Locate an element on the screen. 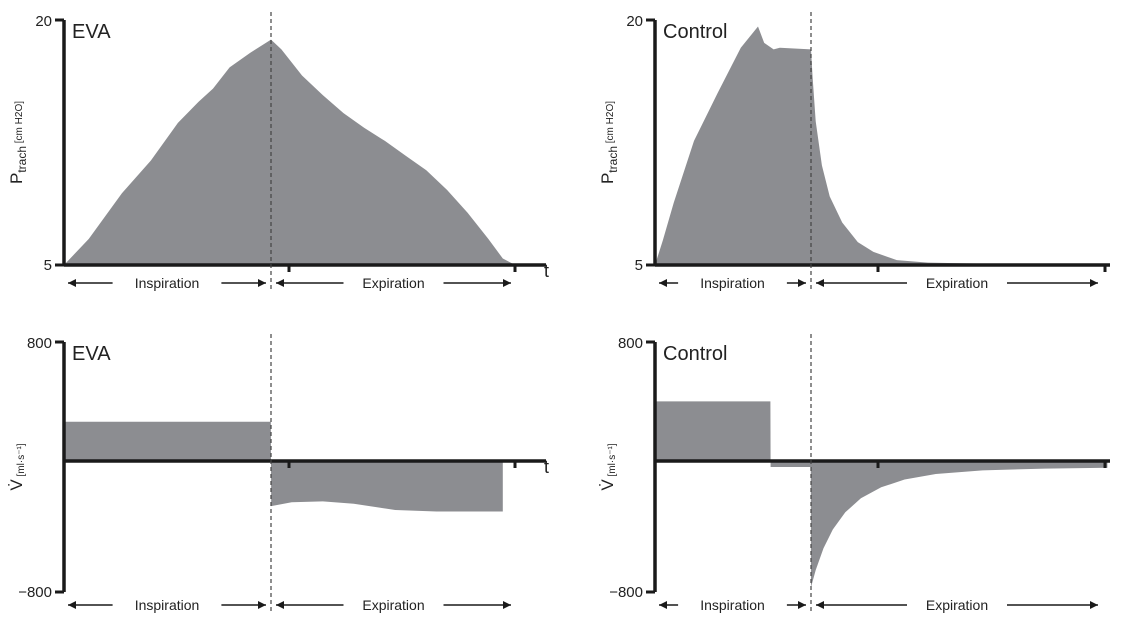 This screenshot has width=1127, height=619. eva-pressure-y-axis-subscript: trach is located at coordinates (22, 159).